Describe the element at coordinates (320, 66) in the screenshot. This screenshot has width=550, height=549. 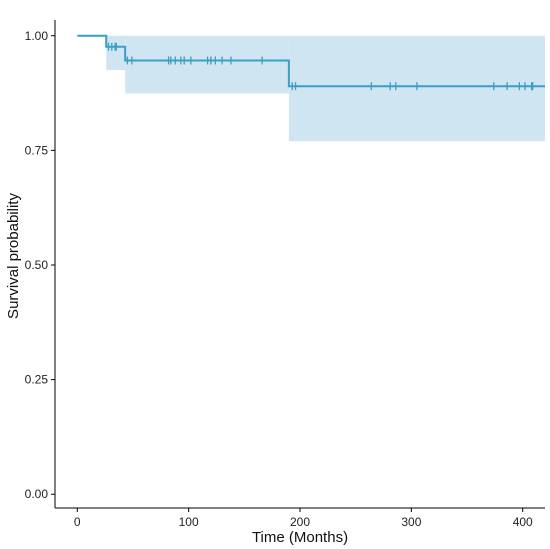
I see `censor-marks` at that location.